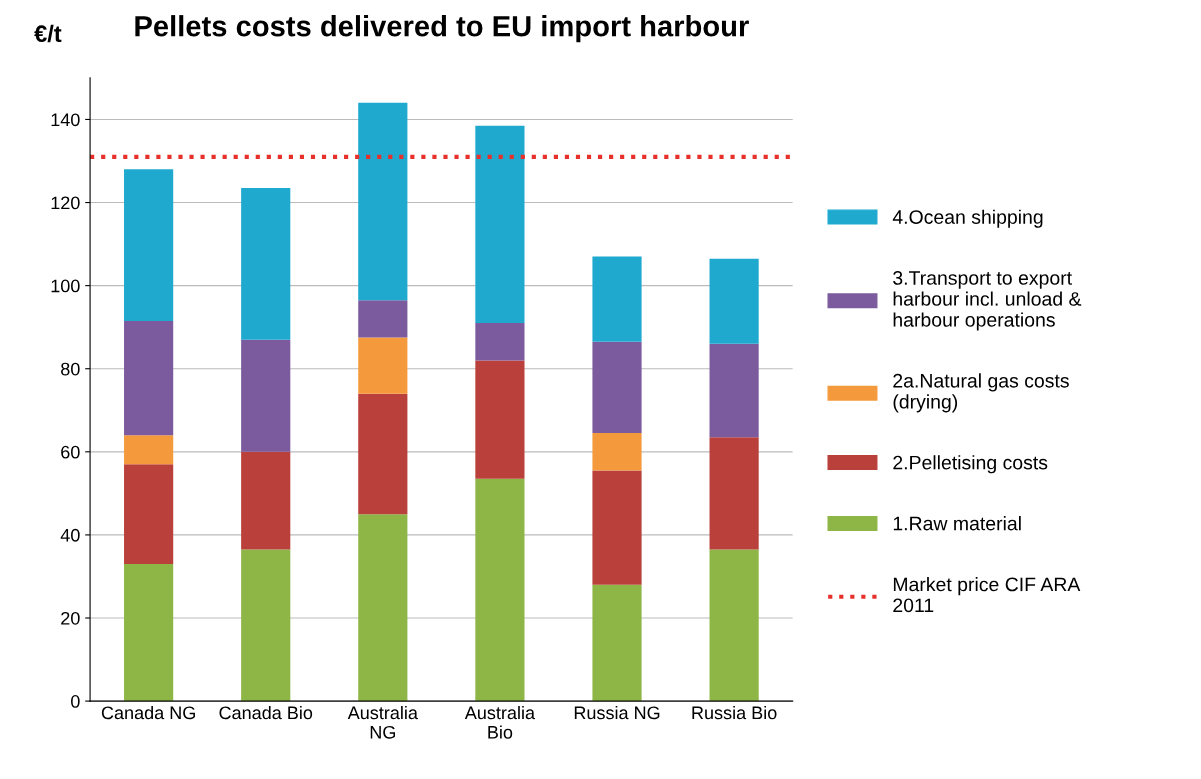 Image resolution: width=1201 pixels, height=779 pixels. What do you see at coordinates (987, 301) in the screenshot?
I see `legend-label: 3.Transport to export harbour incl. unload & harbour operations` at bounding box center [987, 301].